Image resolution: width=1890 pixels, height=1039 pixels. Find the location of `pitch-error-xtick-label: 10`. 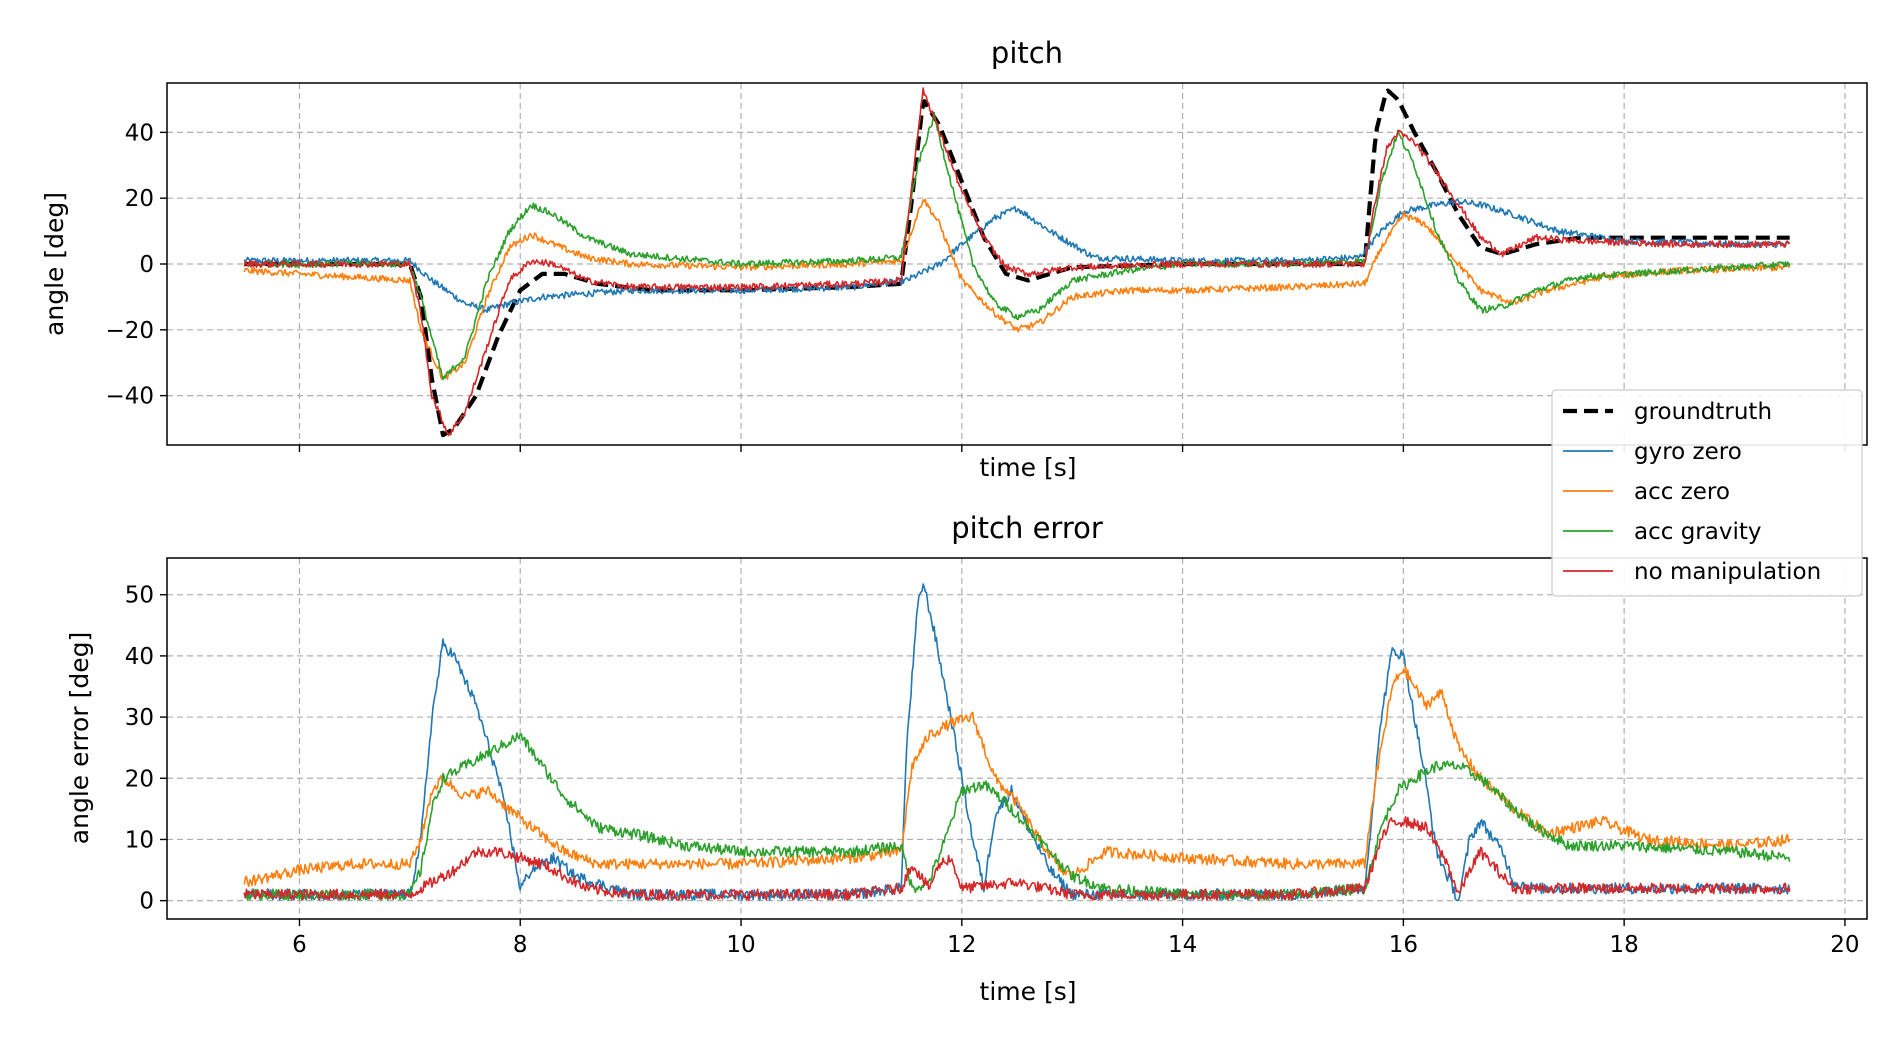

pitch-error-xtick-label: 10 is located at coordinates (740, 945).